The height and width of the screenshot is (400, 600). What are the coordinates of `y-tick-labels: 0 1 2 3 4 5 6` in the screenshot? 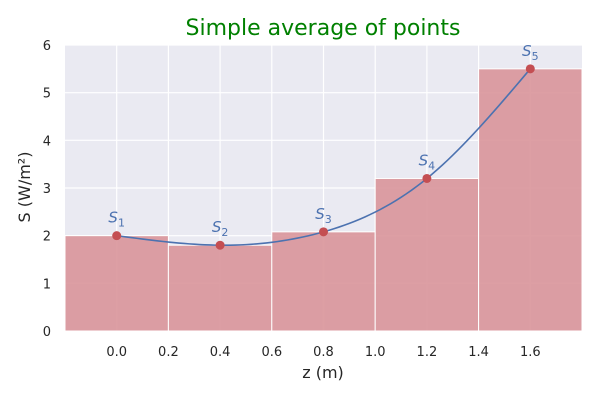 It's located at (47, 189).